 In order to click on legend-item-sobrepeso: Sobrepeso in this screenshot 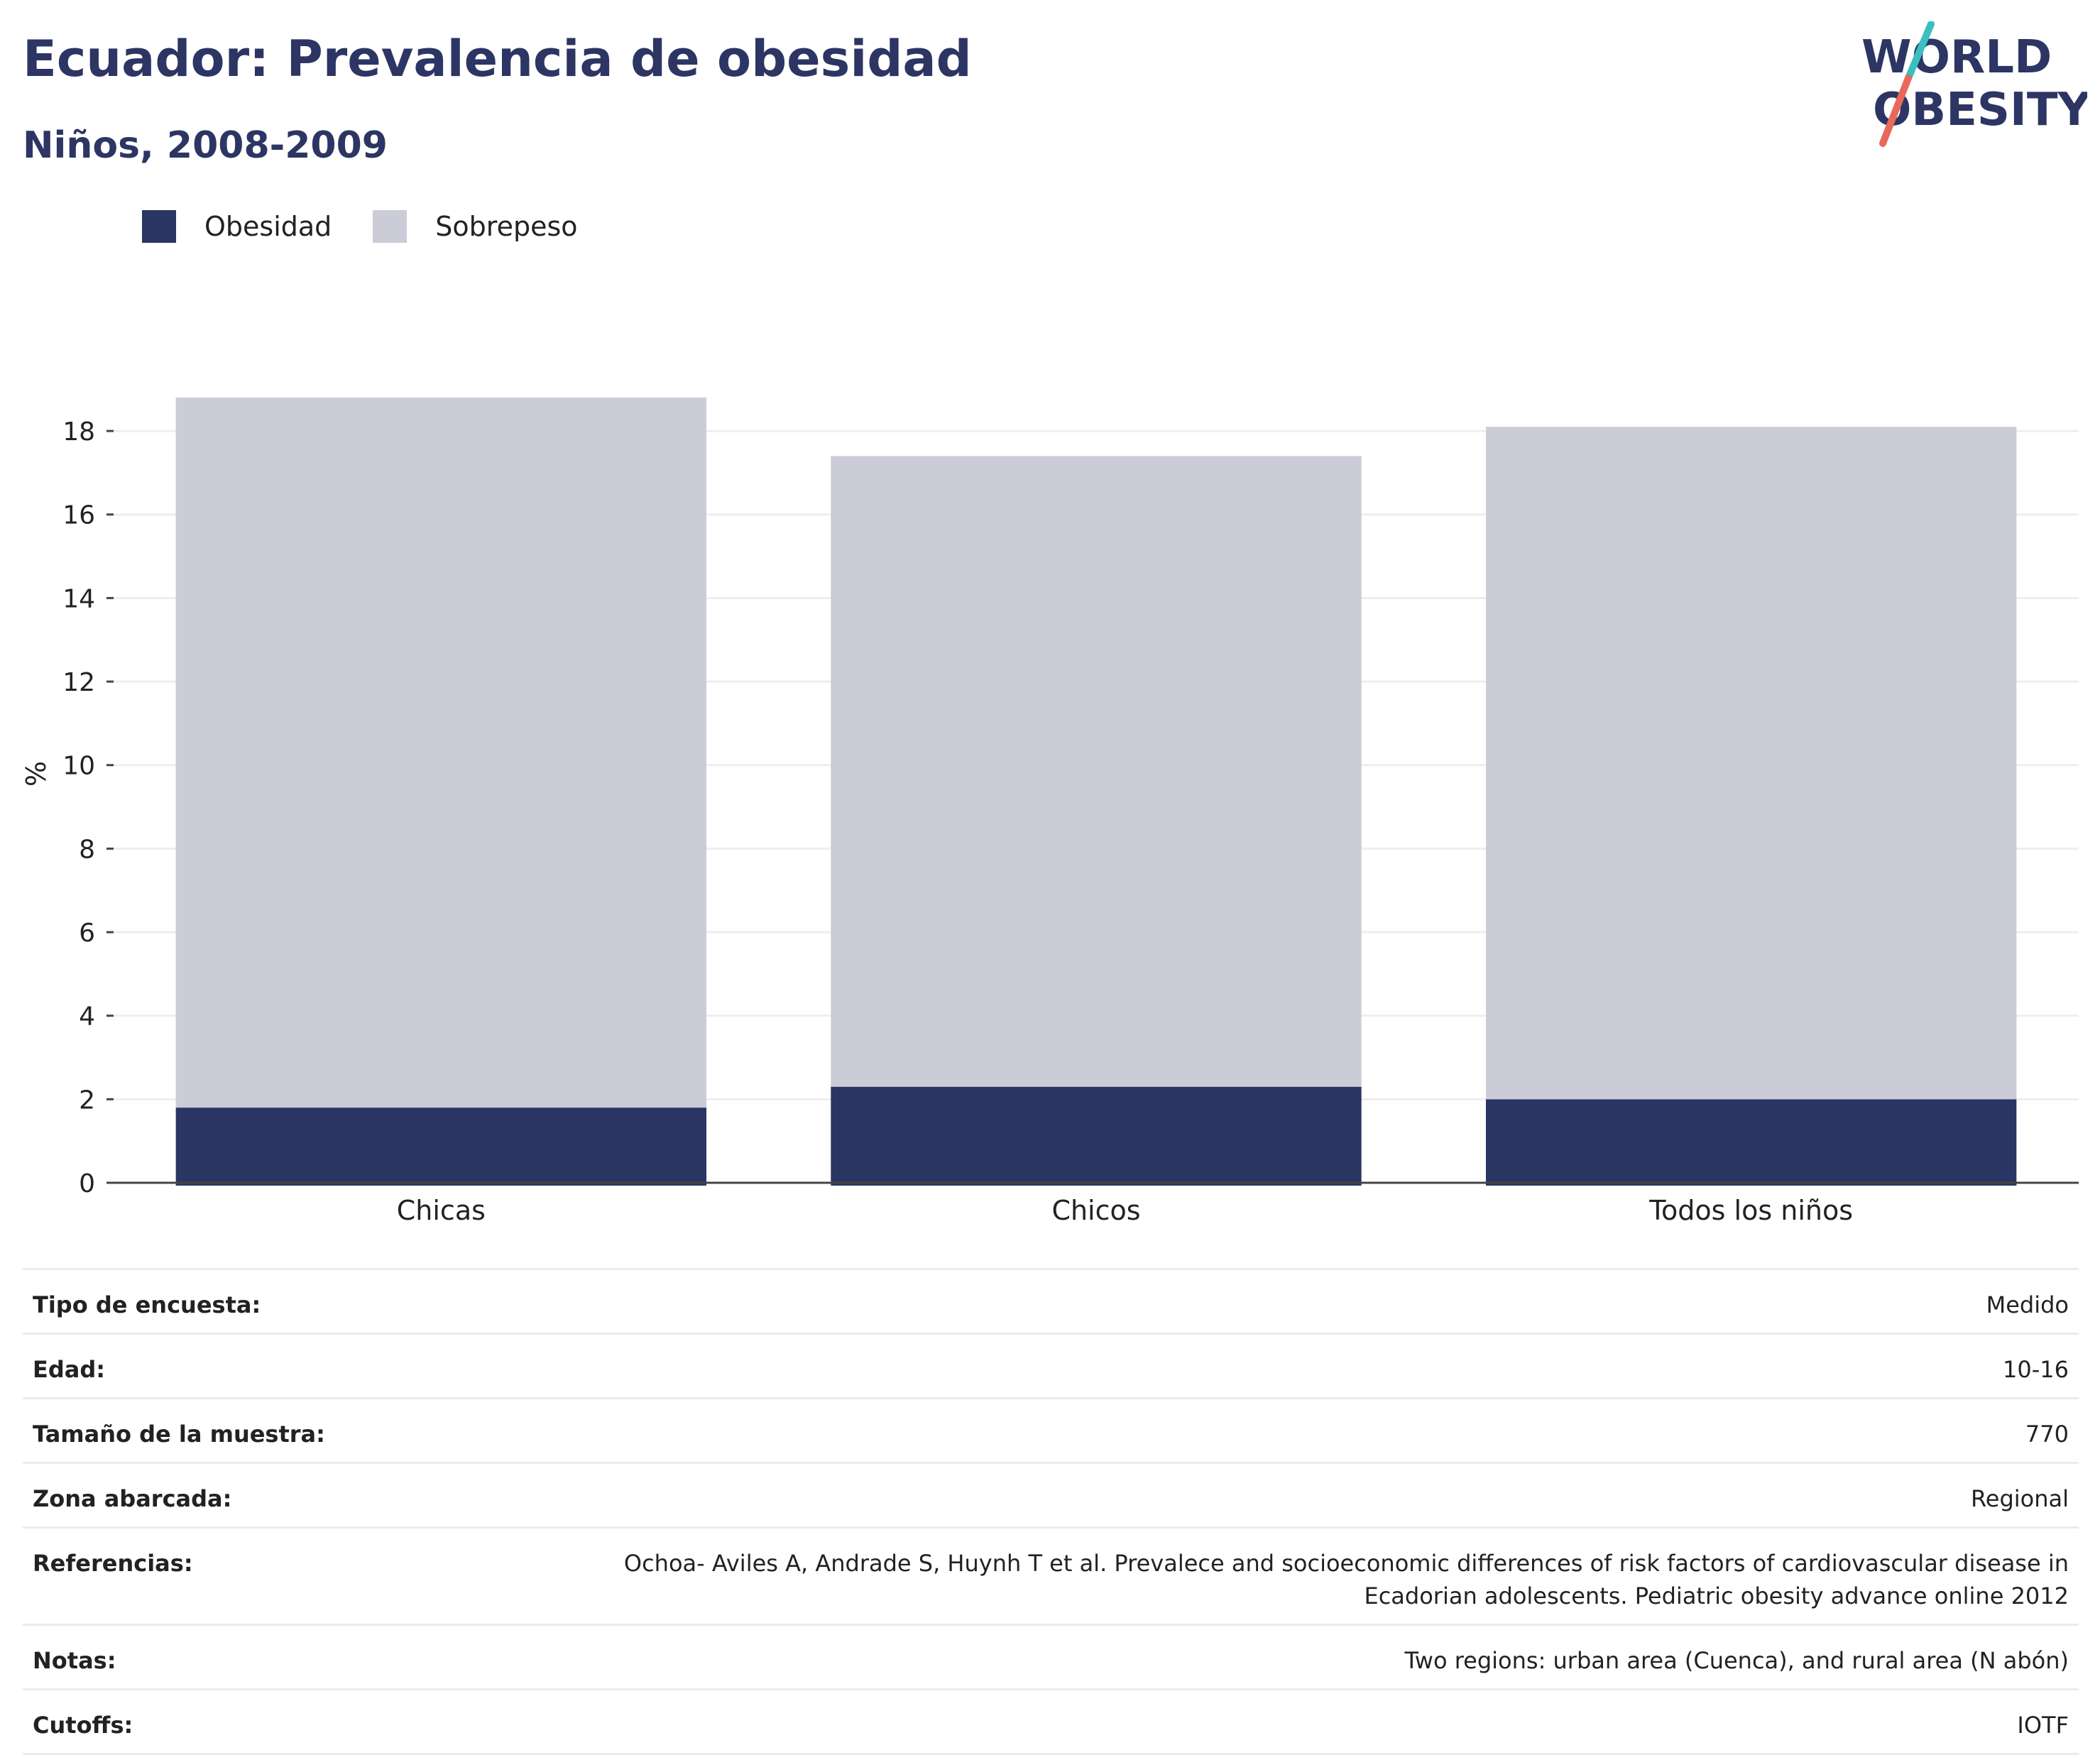, I will do `click(475, 227)`.